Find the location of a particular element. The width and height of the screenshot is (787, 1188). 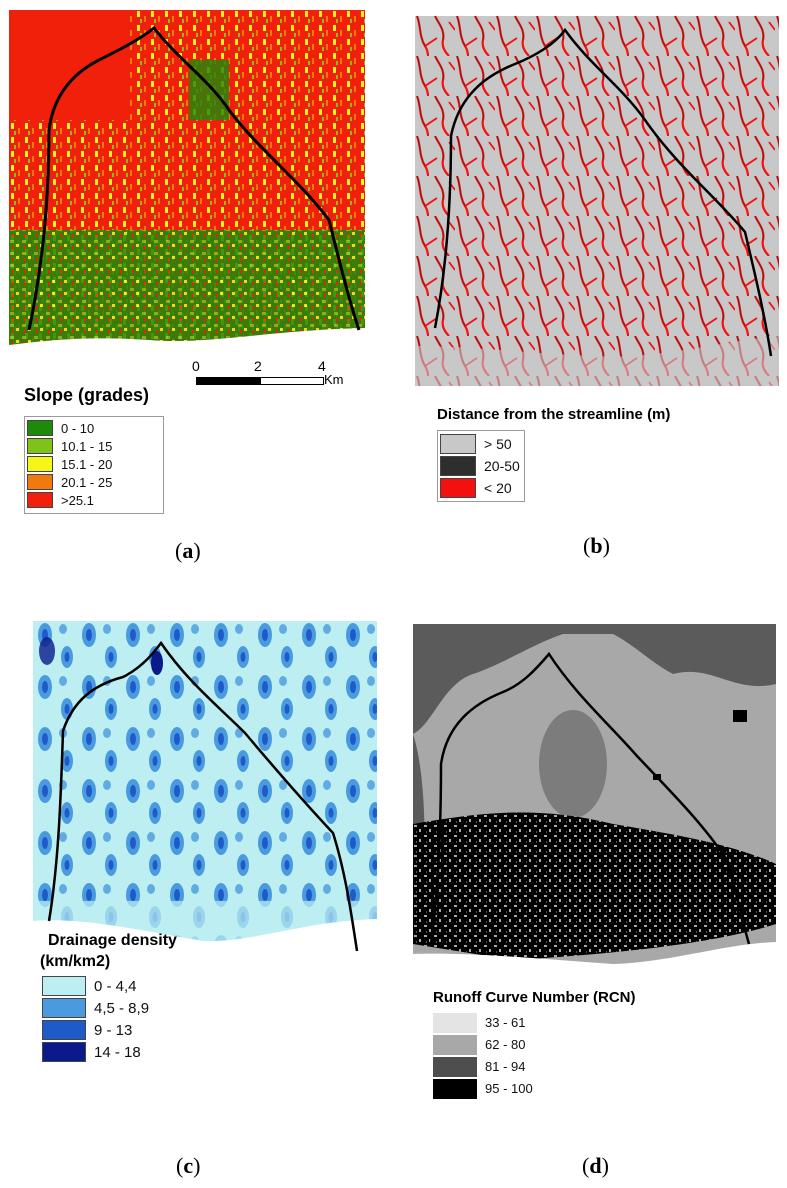

legend-row: 20-50 is located at coordinates (481, 466).